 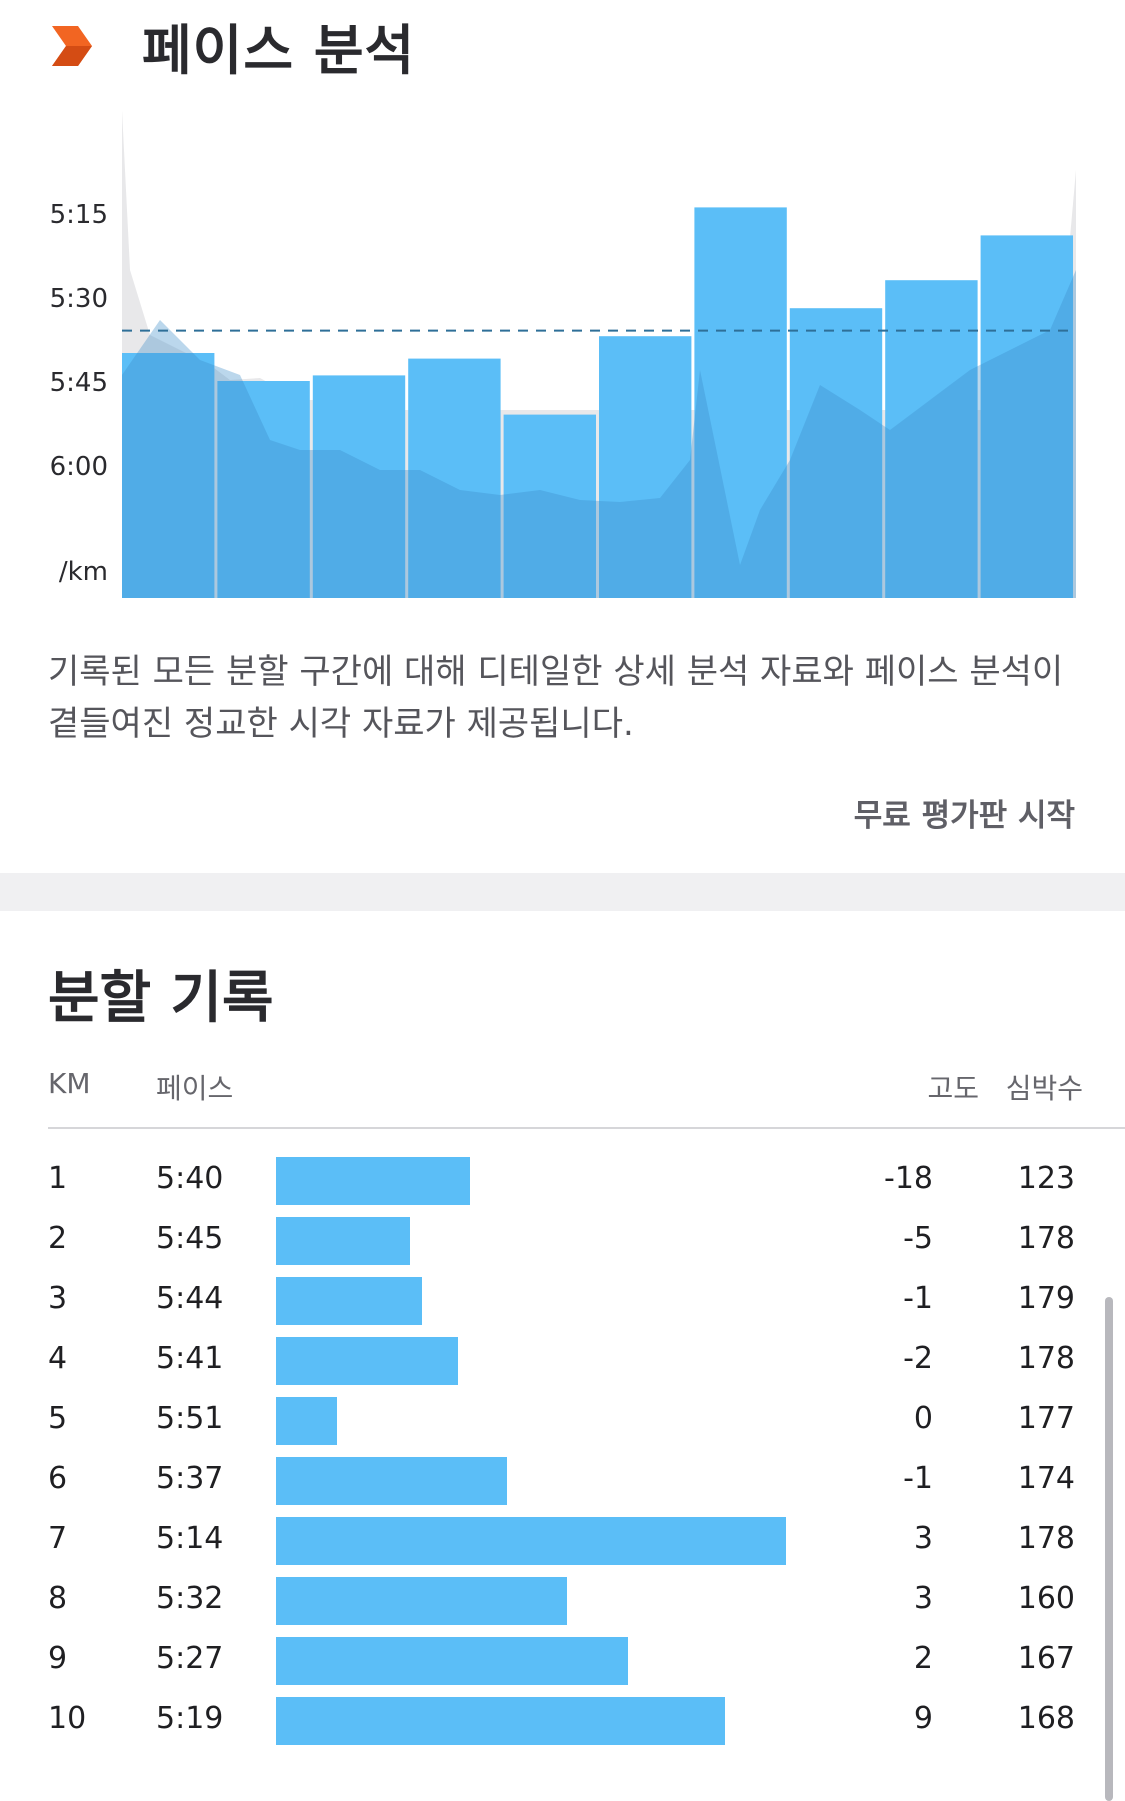 What do you see at coordinates (1046, 1718) in the screenshot?
I see `split-heart-rate: 168` at bounding box center [1046, 1718].